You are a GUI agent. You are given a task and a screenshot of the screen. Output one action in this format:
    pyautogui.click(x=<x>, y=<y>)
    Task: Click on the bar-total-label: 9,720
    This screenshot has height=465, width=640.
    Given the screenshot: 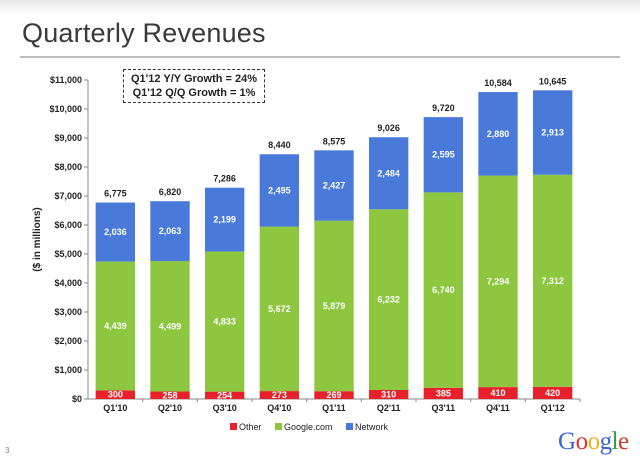 What is the action you would take?
    pyautogui.click(x=443, y=108)
    